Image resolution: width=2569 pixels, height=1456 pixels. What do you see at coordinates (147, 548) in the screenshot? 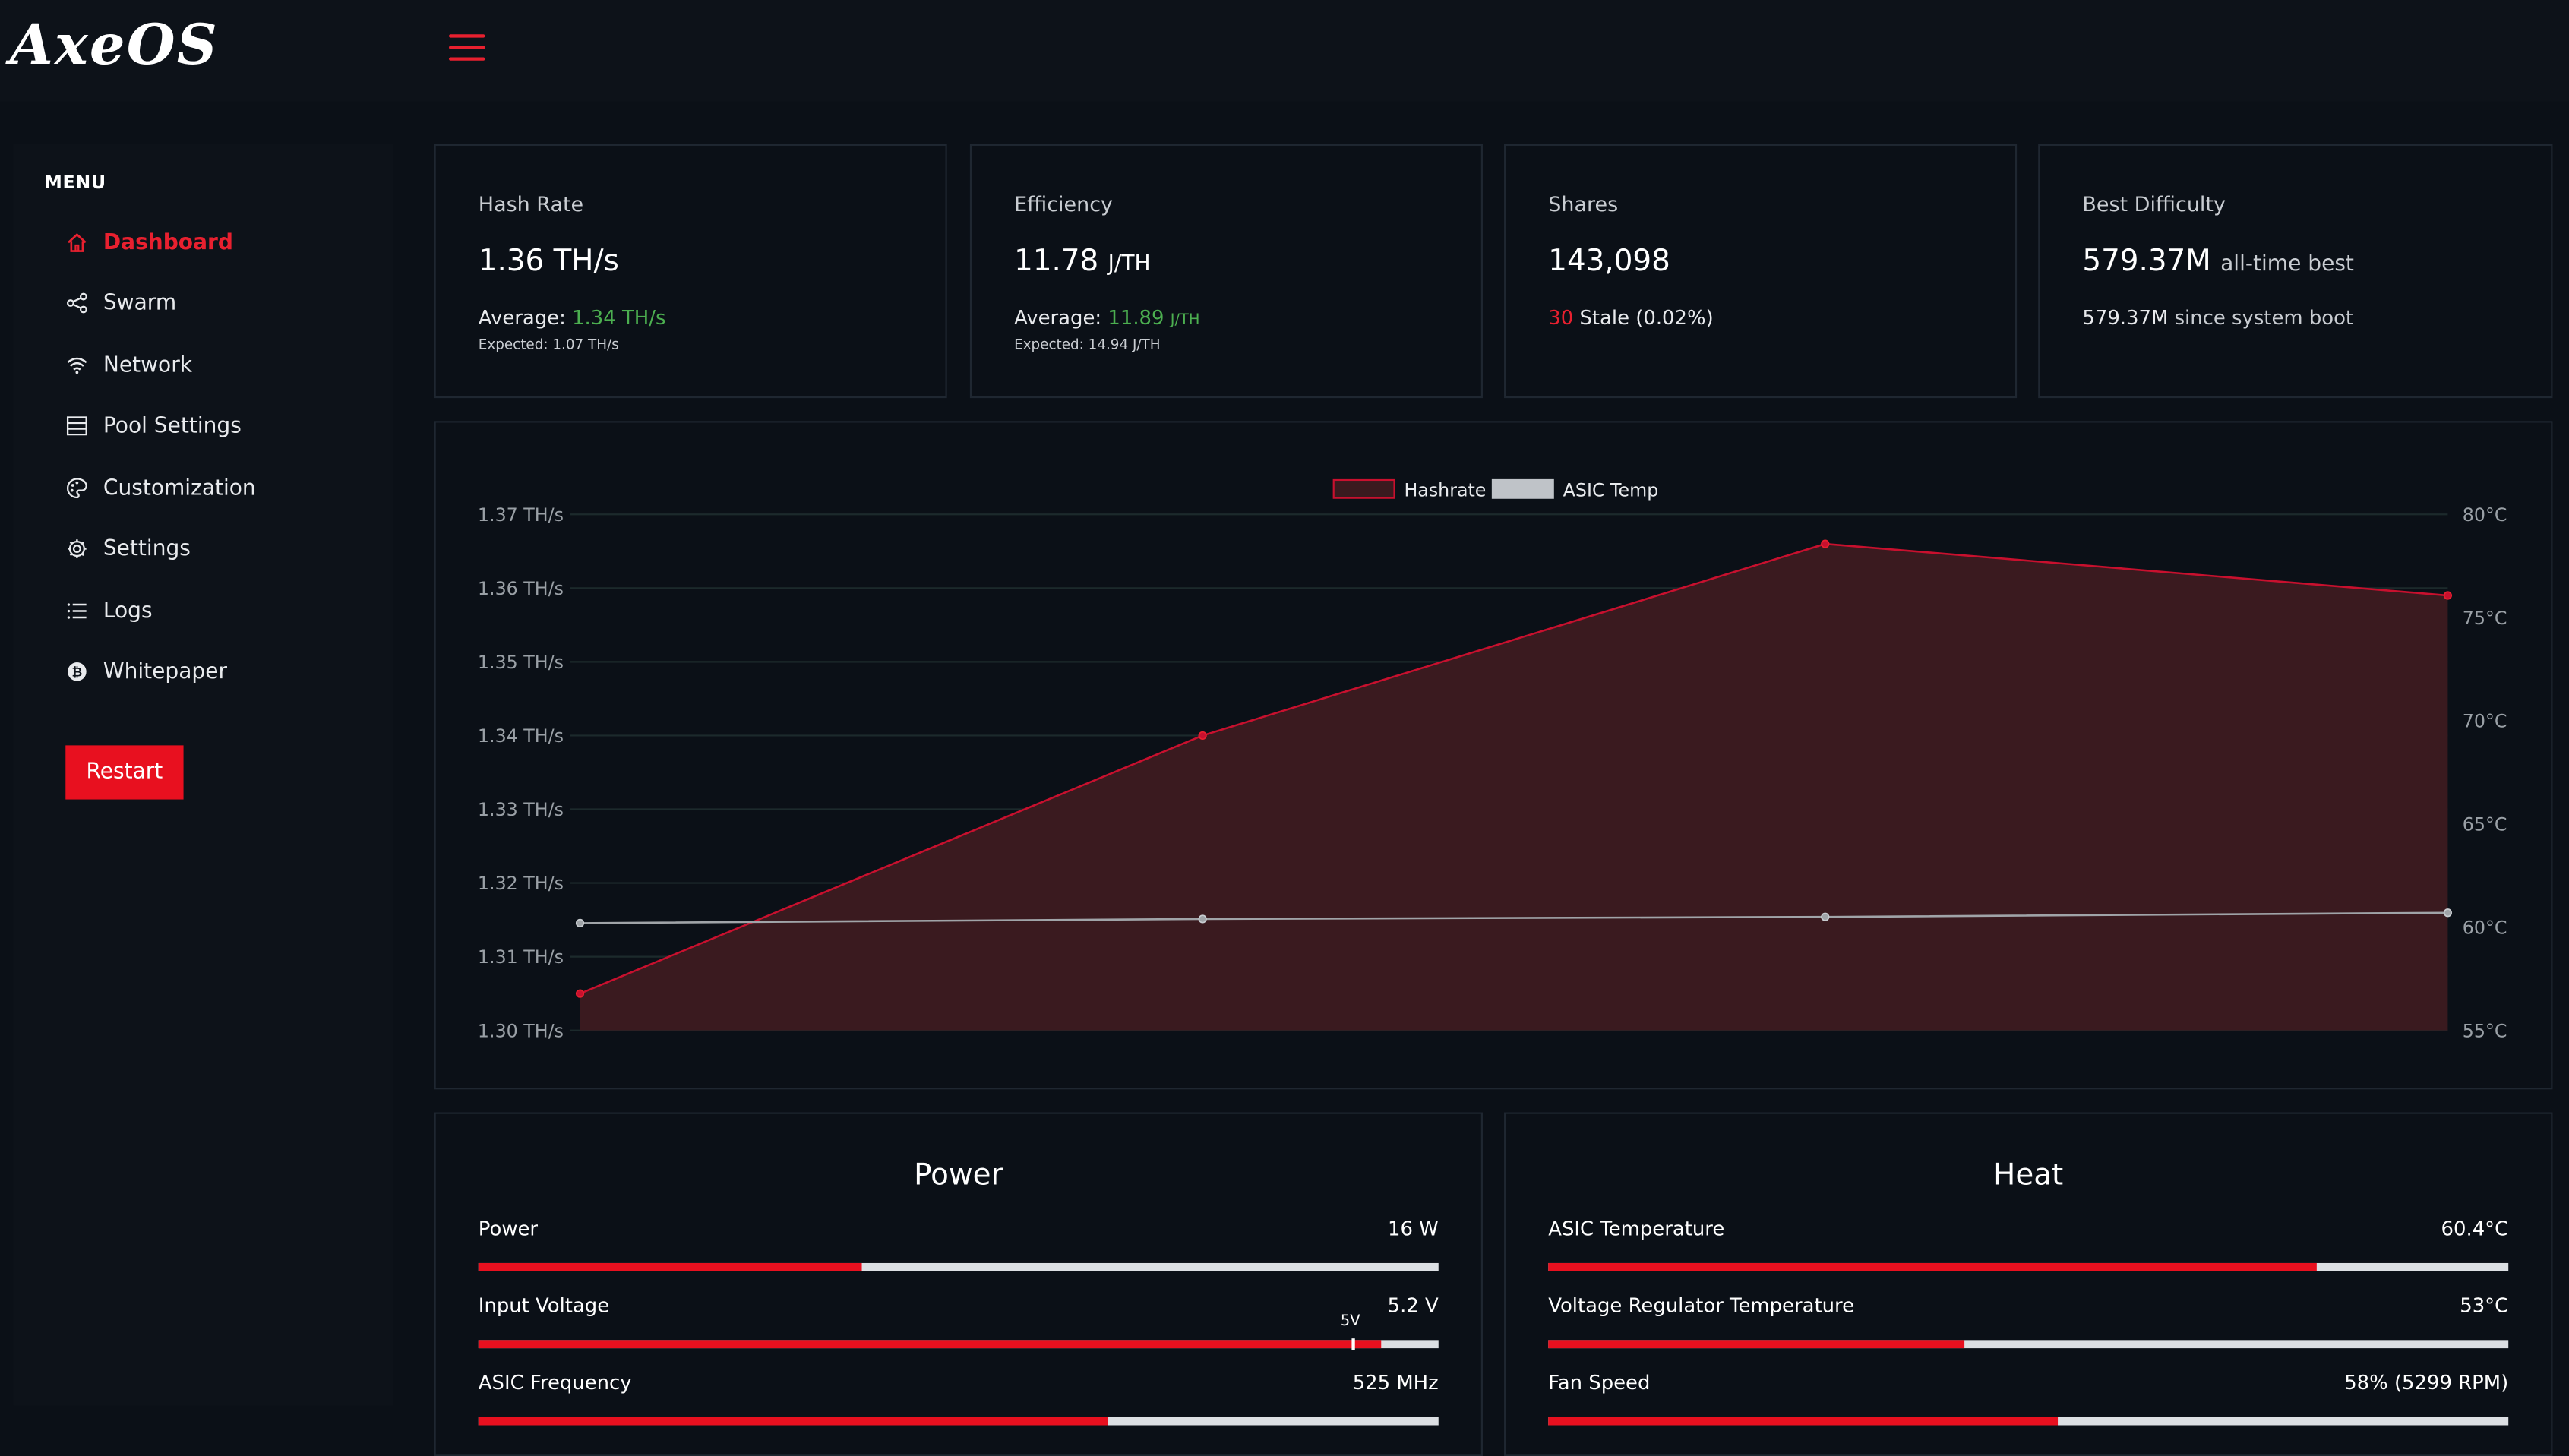
I see `sidebar-item-label: Settings` at bounding box center [147, 548].